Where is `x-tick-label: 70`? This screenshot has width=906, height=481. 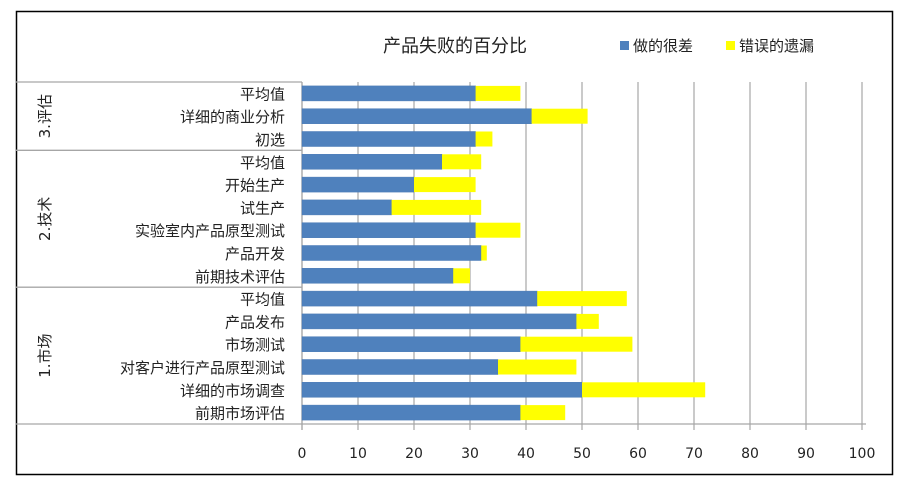
x-tick-label: 70 is located at coordinates (694, 454).